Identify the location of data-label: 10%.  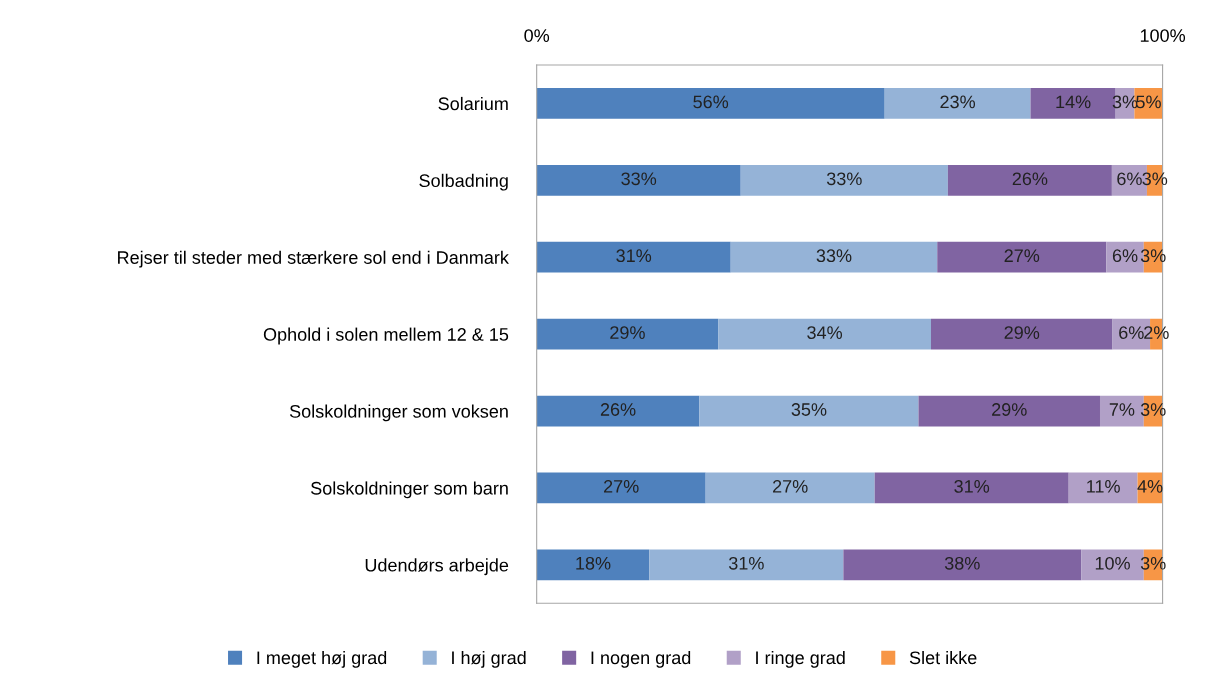
(1112, 563).